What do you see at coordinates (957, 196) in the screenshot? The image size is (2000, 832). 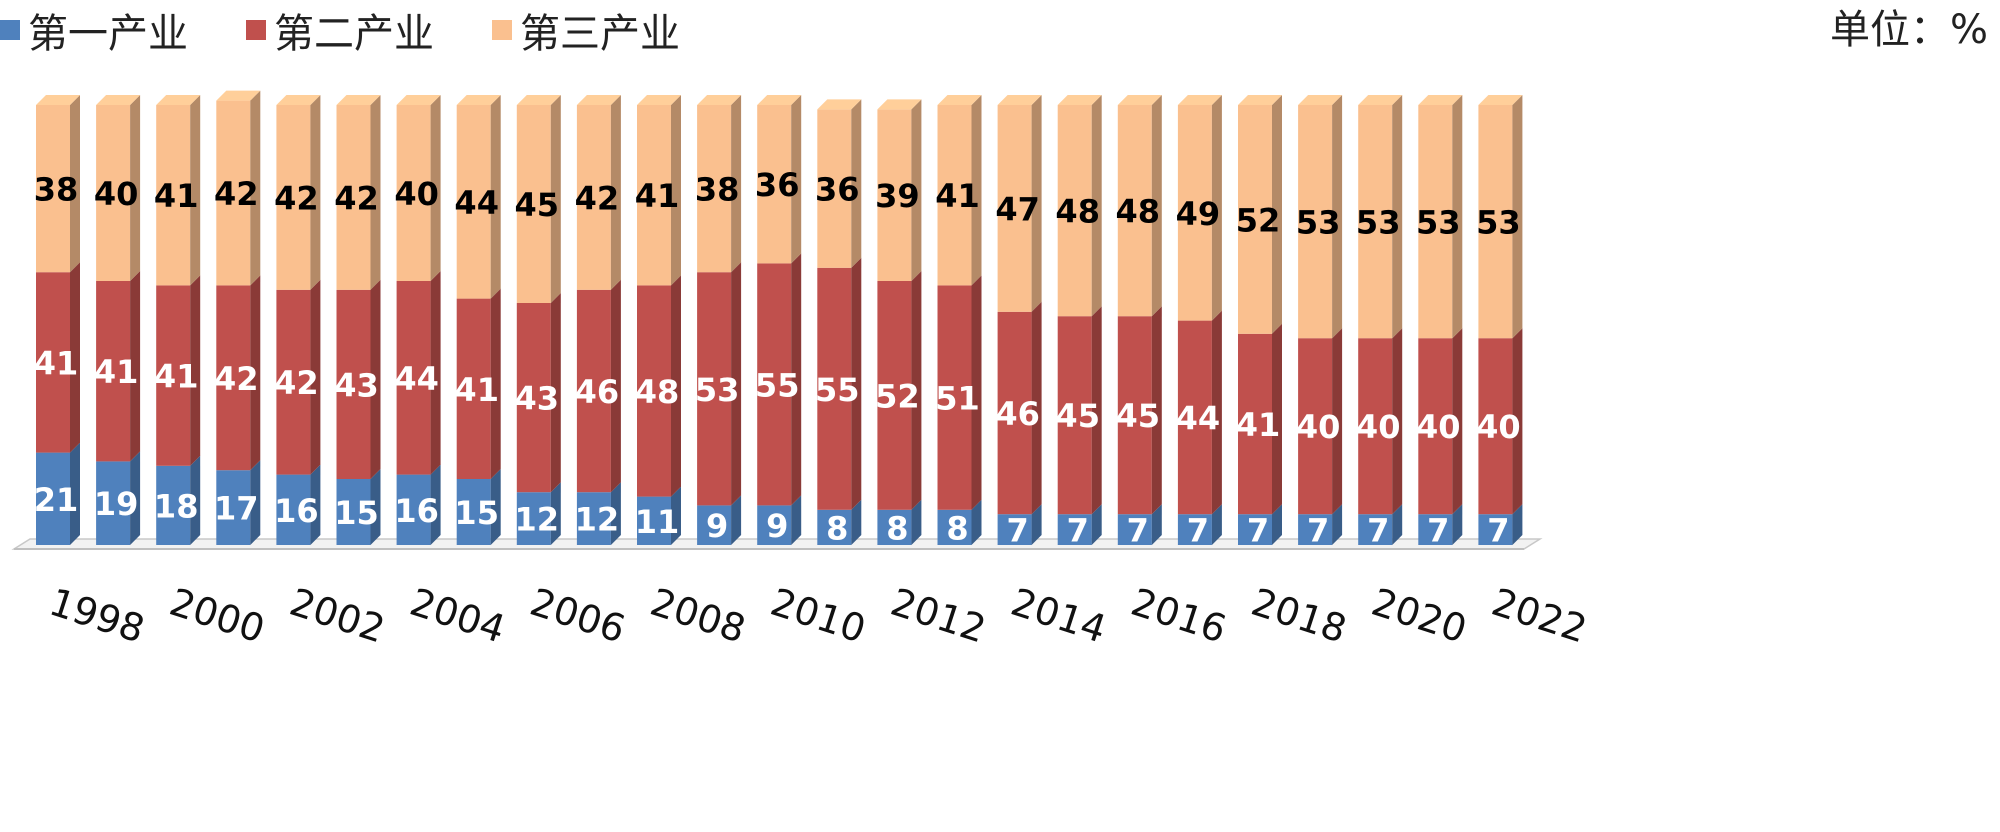 I see `data-label-3-2013: 41` at bounding box center [957, 196].